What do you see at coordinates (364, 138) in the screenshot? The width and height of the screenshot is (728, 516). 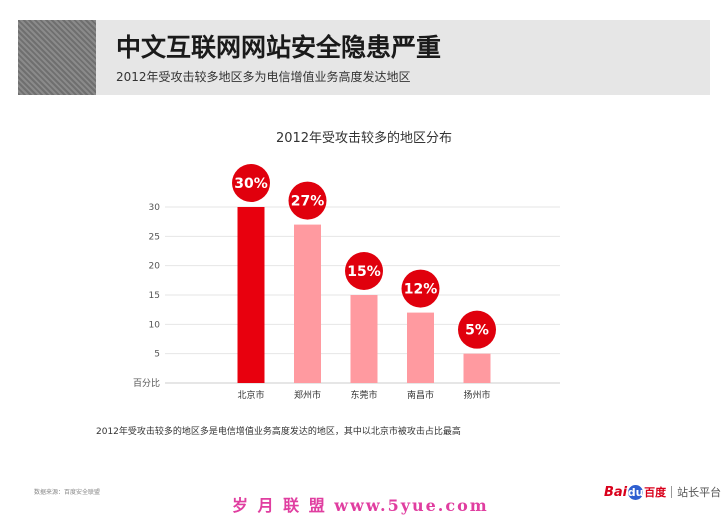 I see `chart-title: 2012年受攻击较多的地区分布` at bounding box center [364, 138].